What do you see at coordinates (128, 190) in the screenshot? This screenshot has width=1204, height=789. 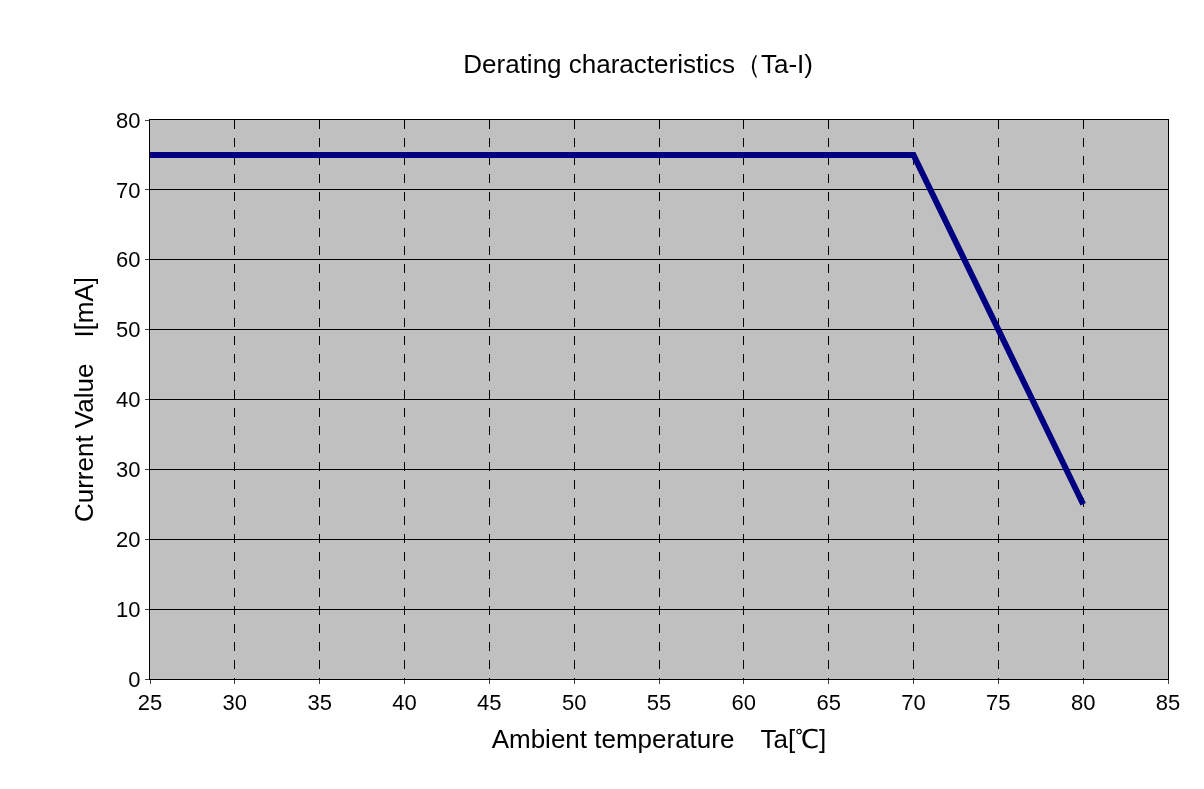 I see `y-tick-label: 70` at bounding box center [128, 190].